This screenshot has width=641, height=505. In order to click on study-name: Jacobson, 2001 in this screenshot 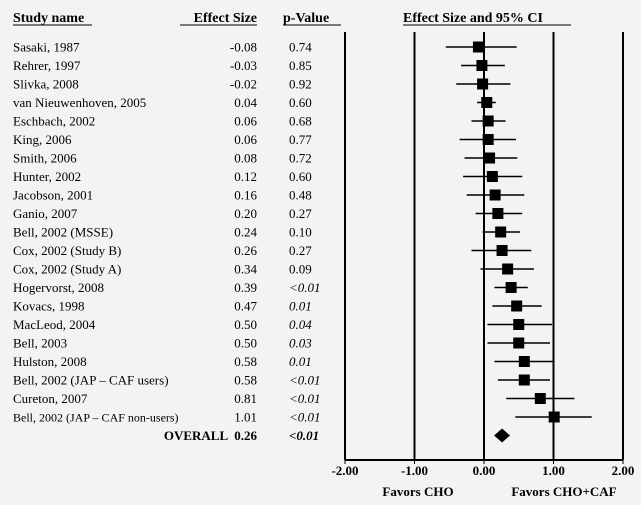, I will do `click(53, 195)`.